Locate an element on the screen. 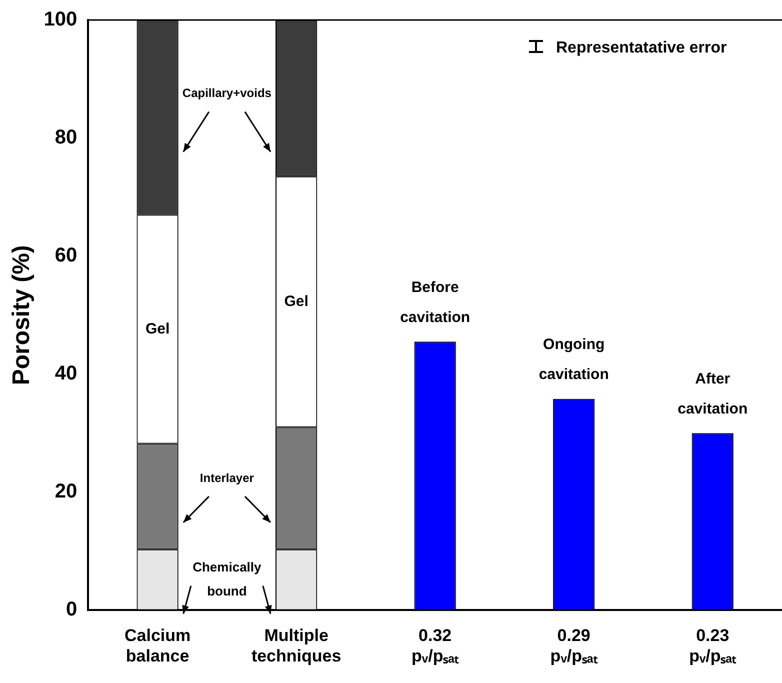 This screenshot has height=683, width=782. series-label: Interlayer is located at coordinates (227, 477).